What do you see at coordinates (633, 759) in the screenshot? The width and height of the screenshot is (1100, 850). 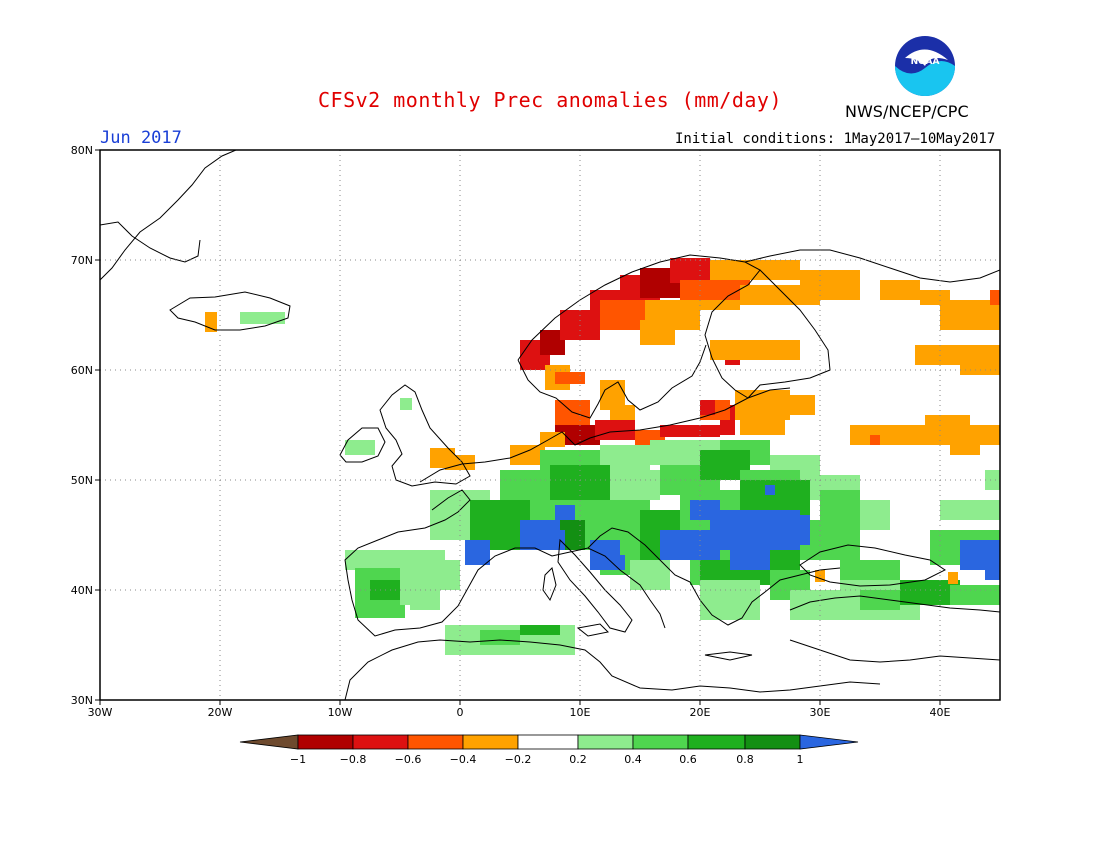 I see `colorbar-label: 0.4` at bounding box center [633, 759].